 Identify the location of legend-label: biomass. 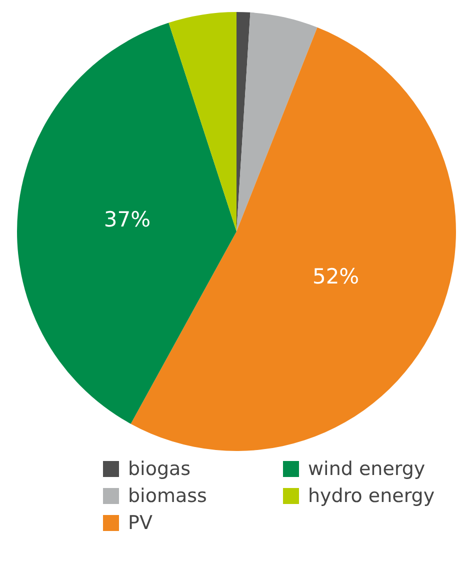
(167, 495).